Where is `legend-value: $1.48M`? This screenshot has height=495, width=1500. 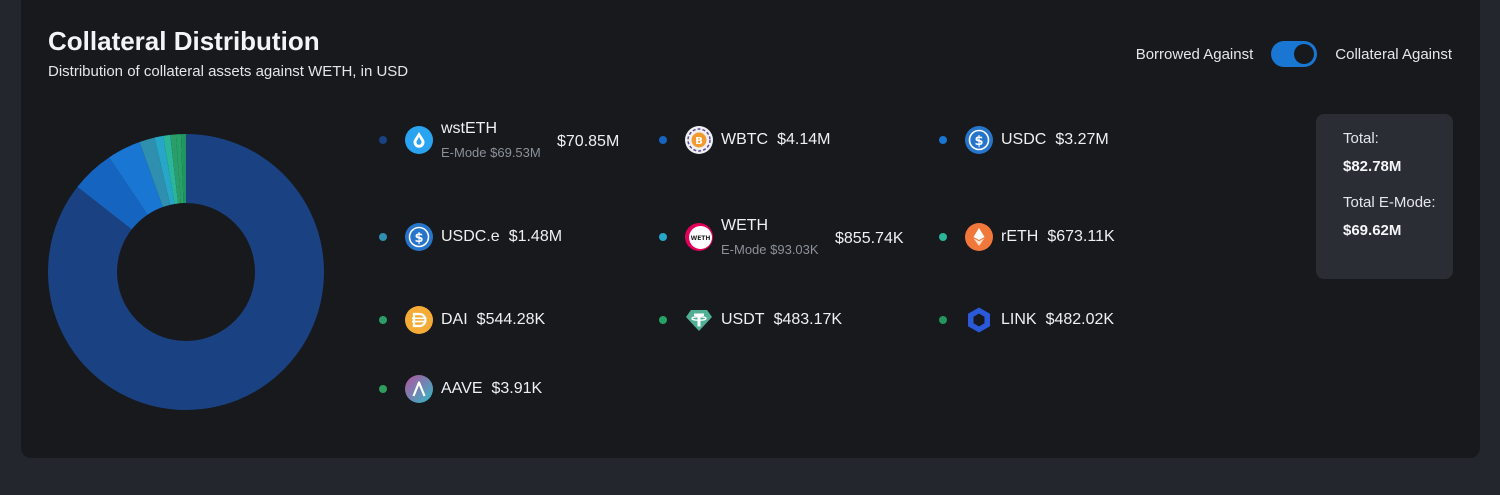 legend-value: $1.48M is located at coordinates (535, 236).